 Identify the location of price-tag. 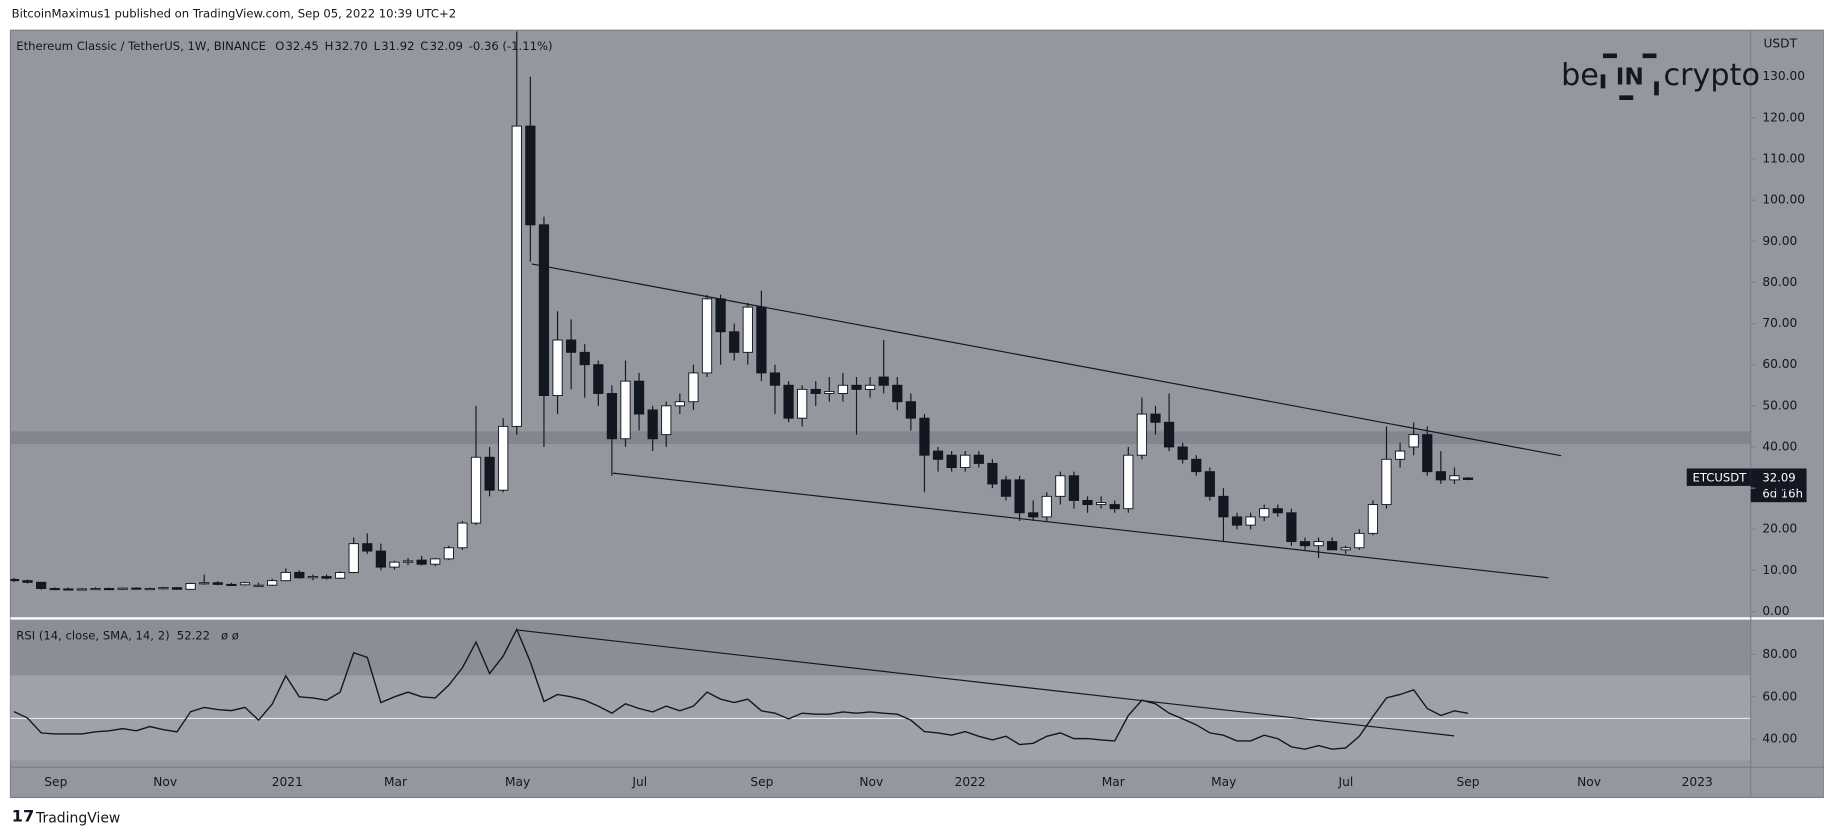
(1778, 485).